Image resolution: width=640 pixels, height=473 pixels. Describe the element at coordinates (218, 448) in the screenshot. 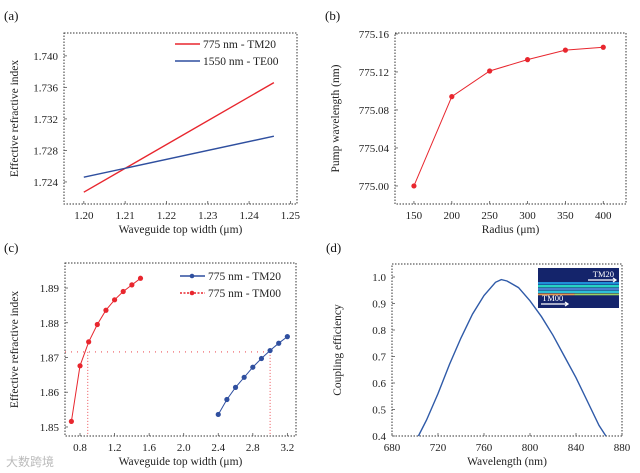

I see `x-tick-label: 2.4` at that location.